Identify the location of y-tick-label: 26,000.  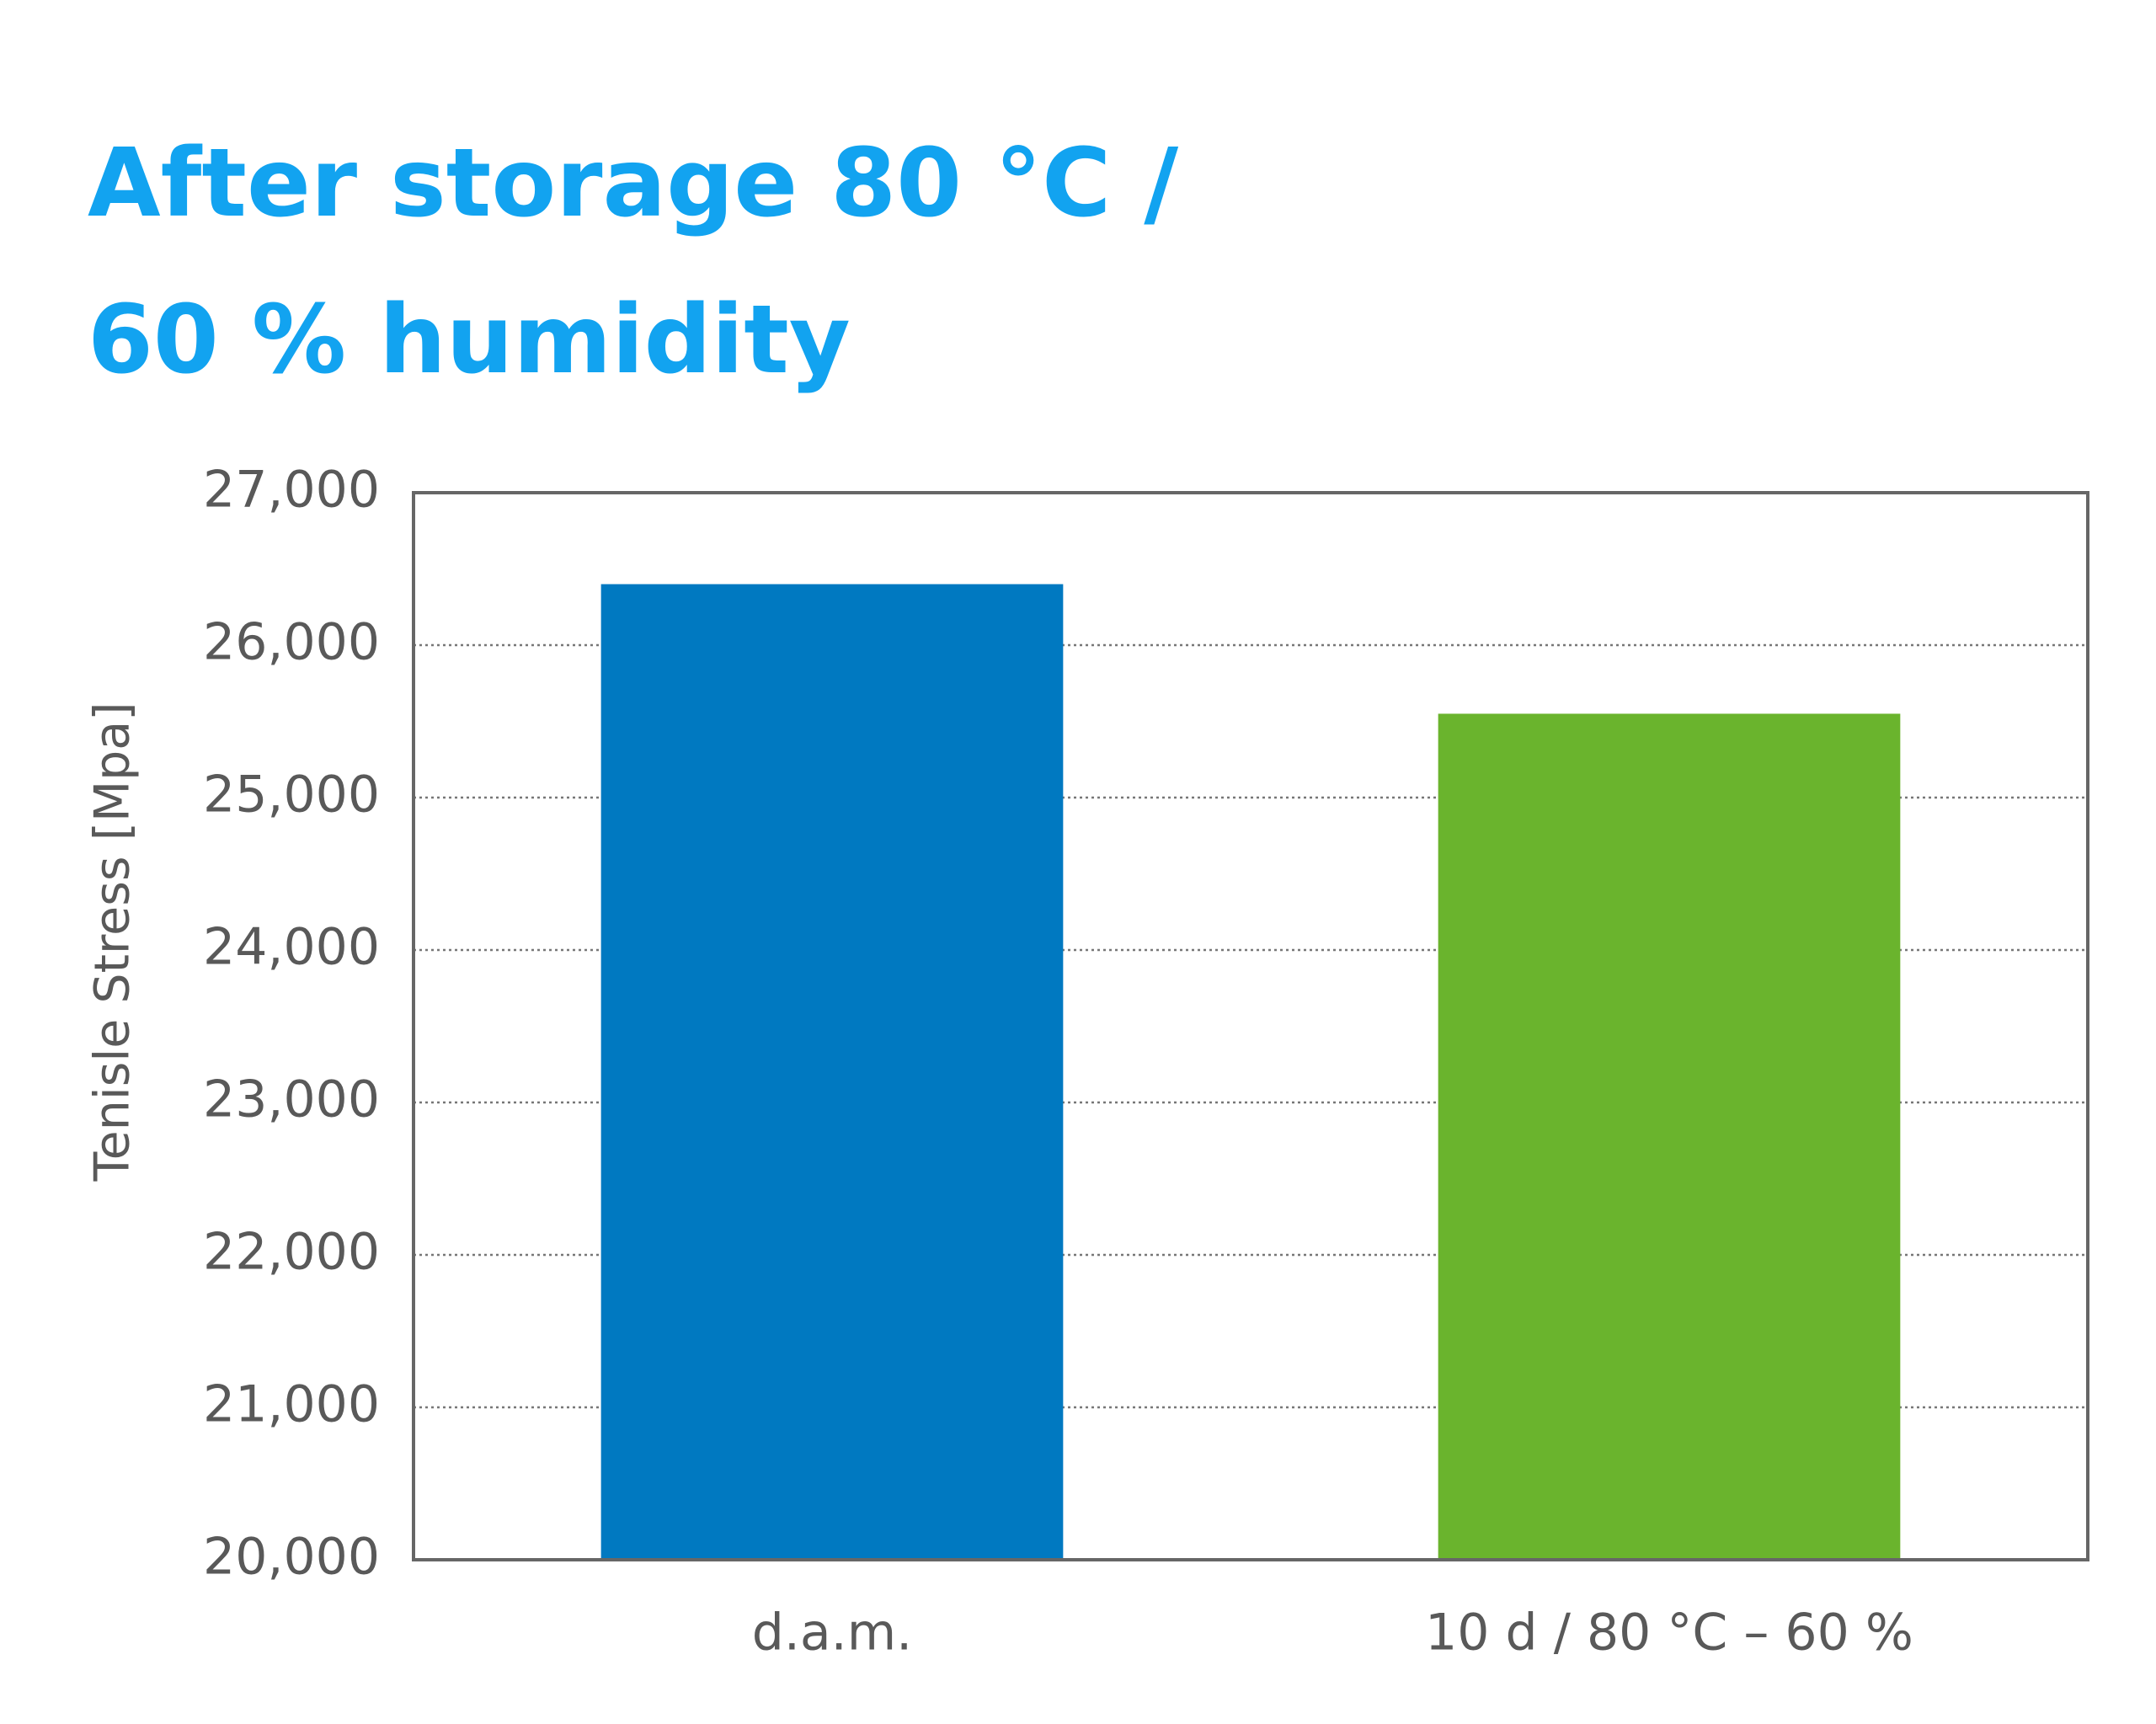
(291, 642).